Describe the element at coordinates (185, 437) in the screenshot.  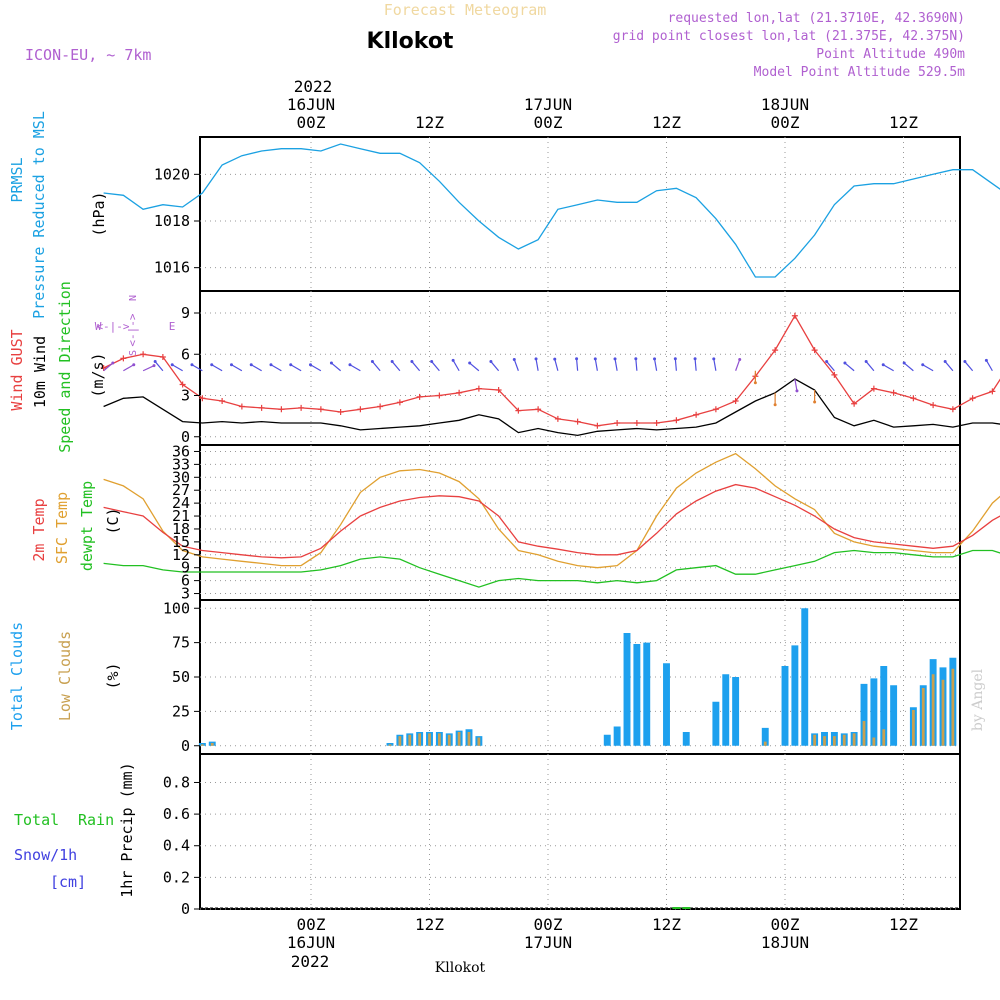
I see `y-tick-label: 0` at that location.